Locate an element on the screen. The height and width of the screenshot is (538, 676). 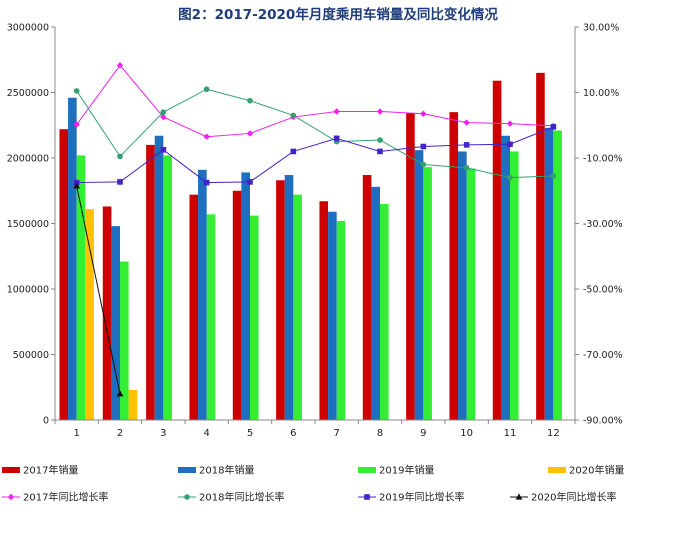
point-2017年同比增长率-4 is located at coordinates (206, 136).